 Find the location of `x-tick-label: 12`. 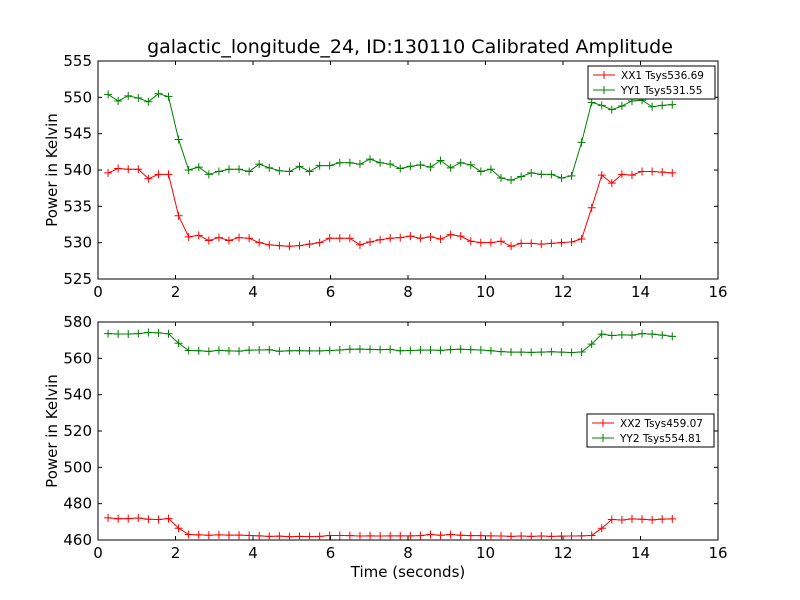

x-tick-label: 12 is located at coordinates (562, 292).